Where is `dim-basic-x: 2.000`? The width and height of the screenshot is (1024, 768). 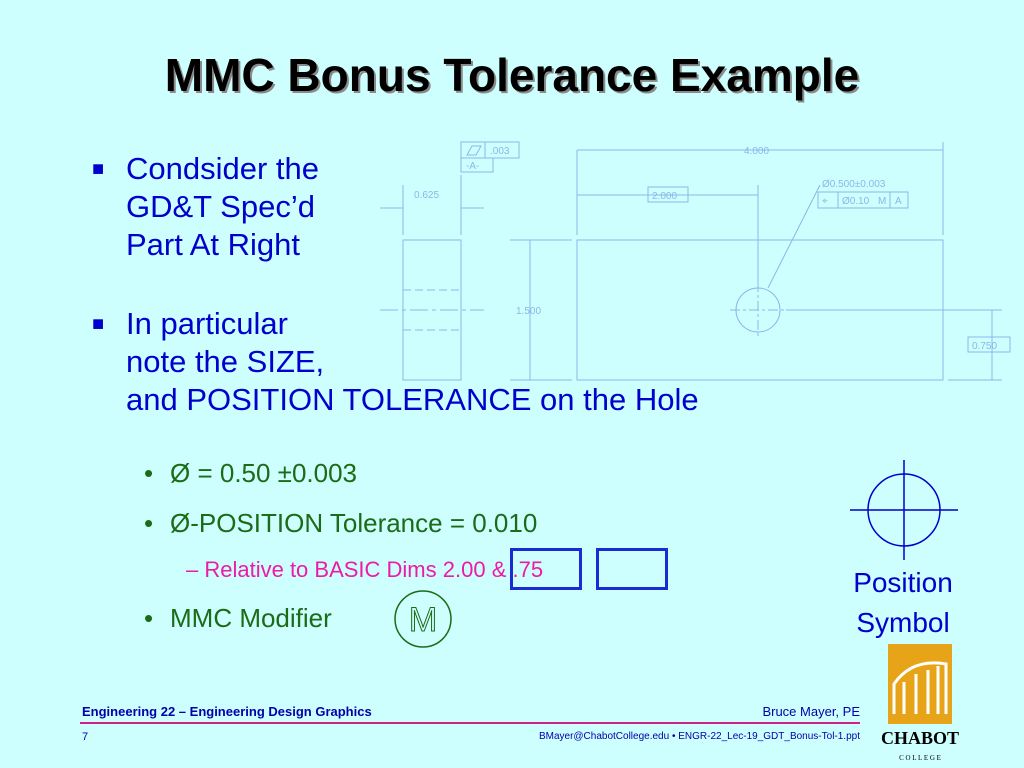
dim-basic-x: 2.000 is located at coordinates (664, 196).